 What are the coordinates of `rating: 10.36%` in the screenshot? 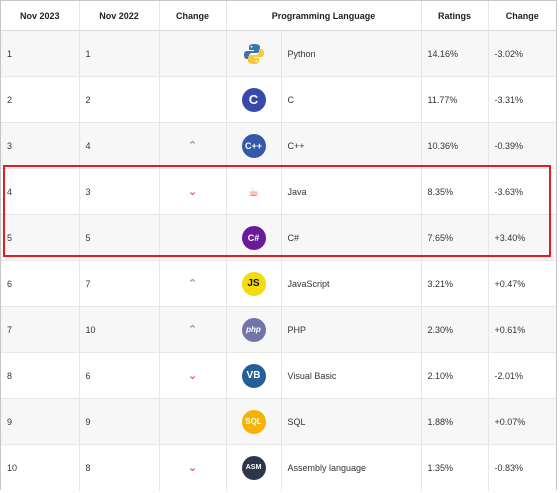 It's located at (454, 145).